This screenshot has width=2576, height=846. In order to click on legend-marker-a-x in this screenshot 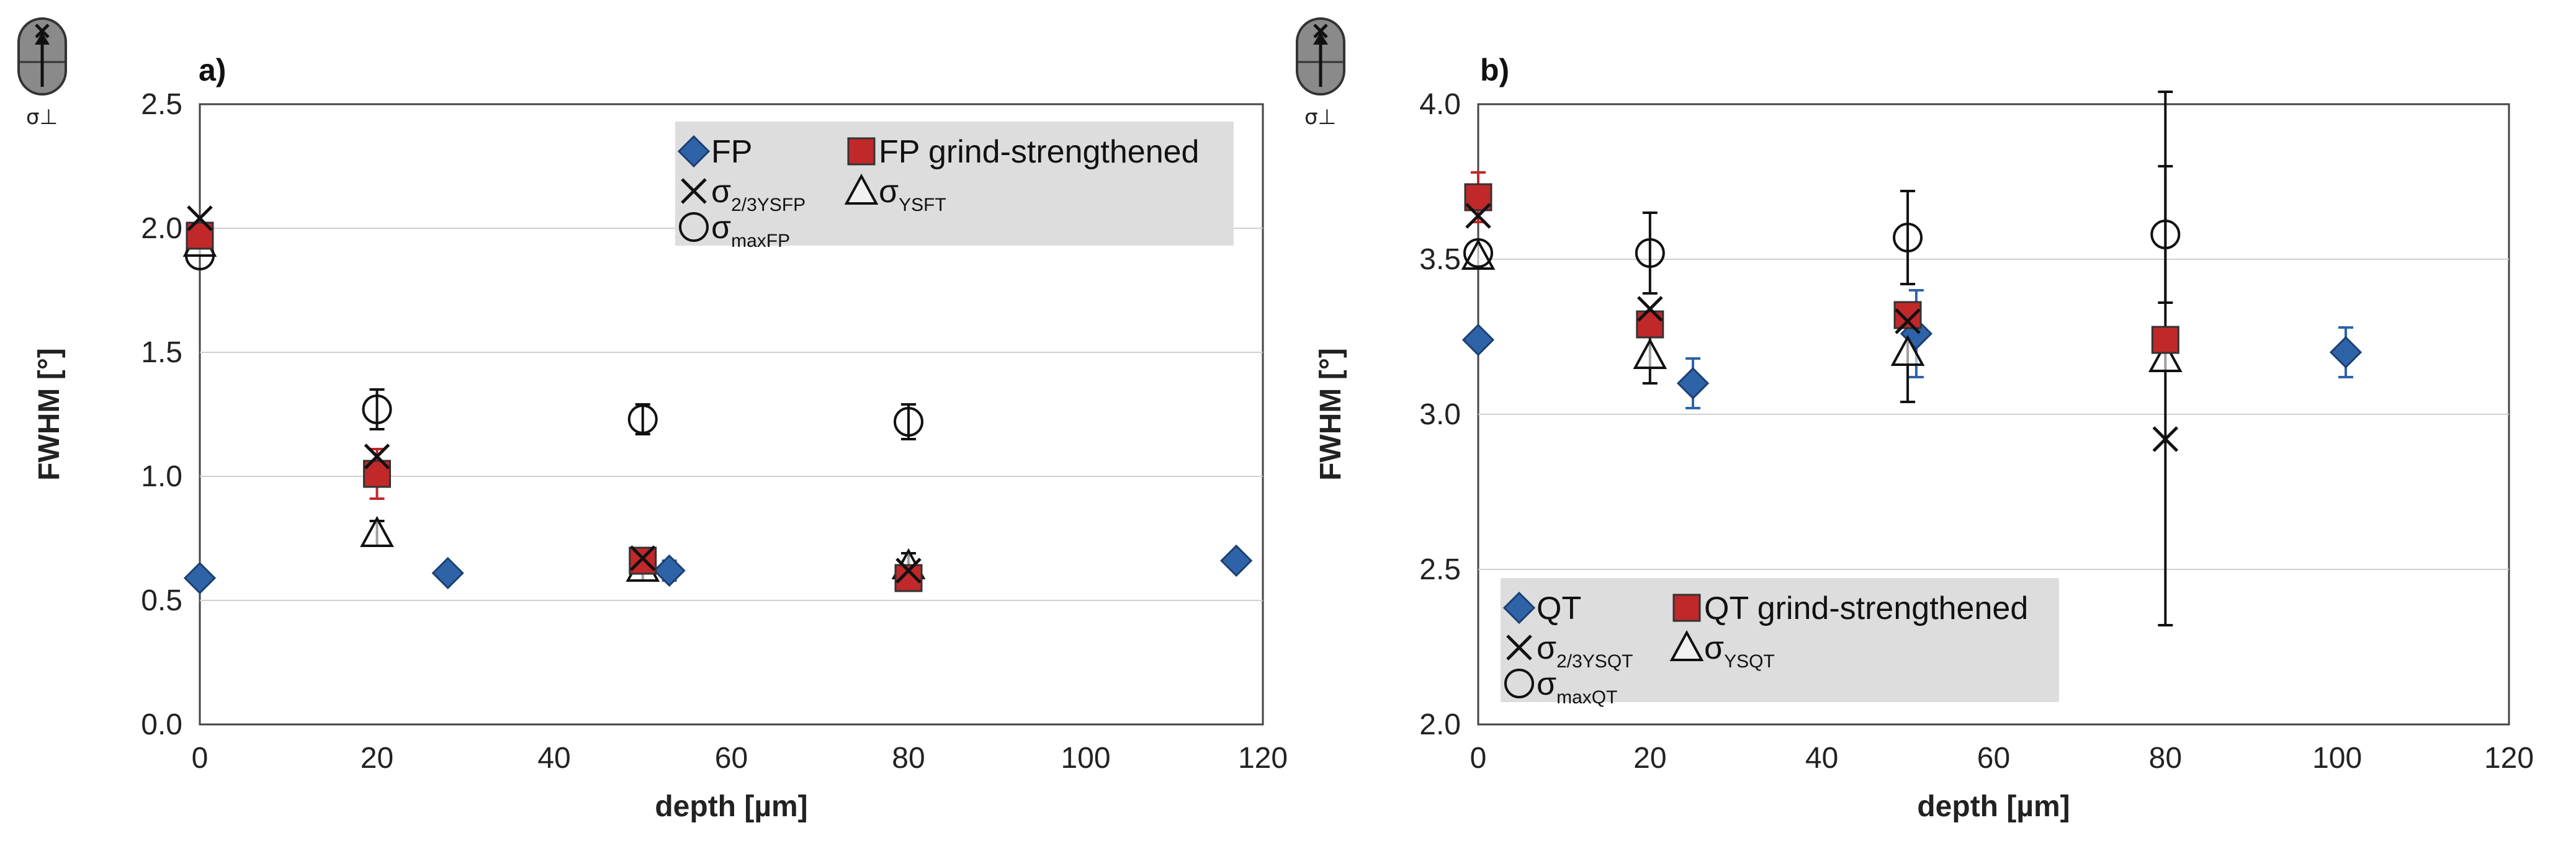, I will do `click(694, 191)`.